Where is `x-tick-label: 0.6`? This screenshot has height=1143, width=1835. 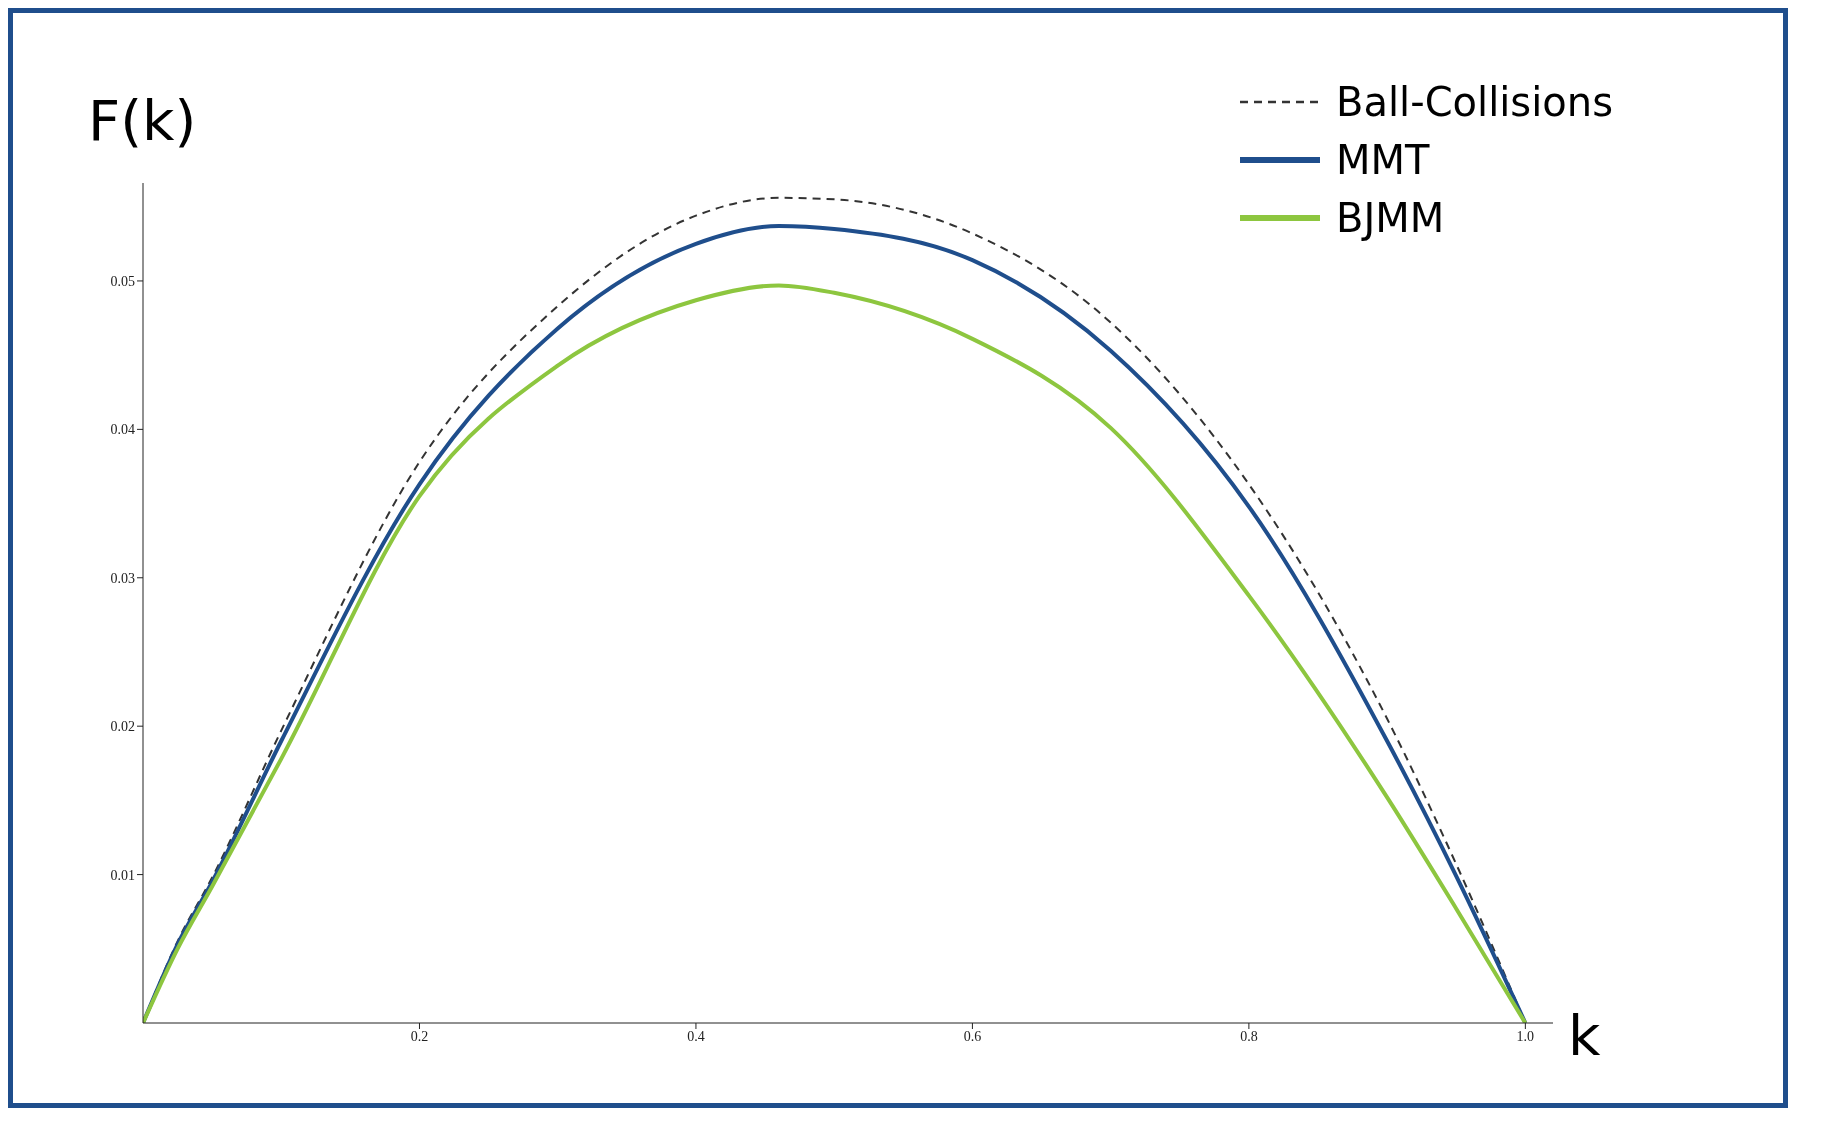
x-tick-label: 0.6 is located at coordinates (972, 1036).